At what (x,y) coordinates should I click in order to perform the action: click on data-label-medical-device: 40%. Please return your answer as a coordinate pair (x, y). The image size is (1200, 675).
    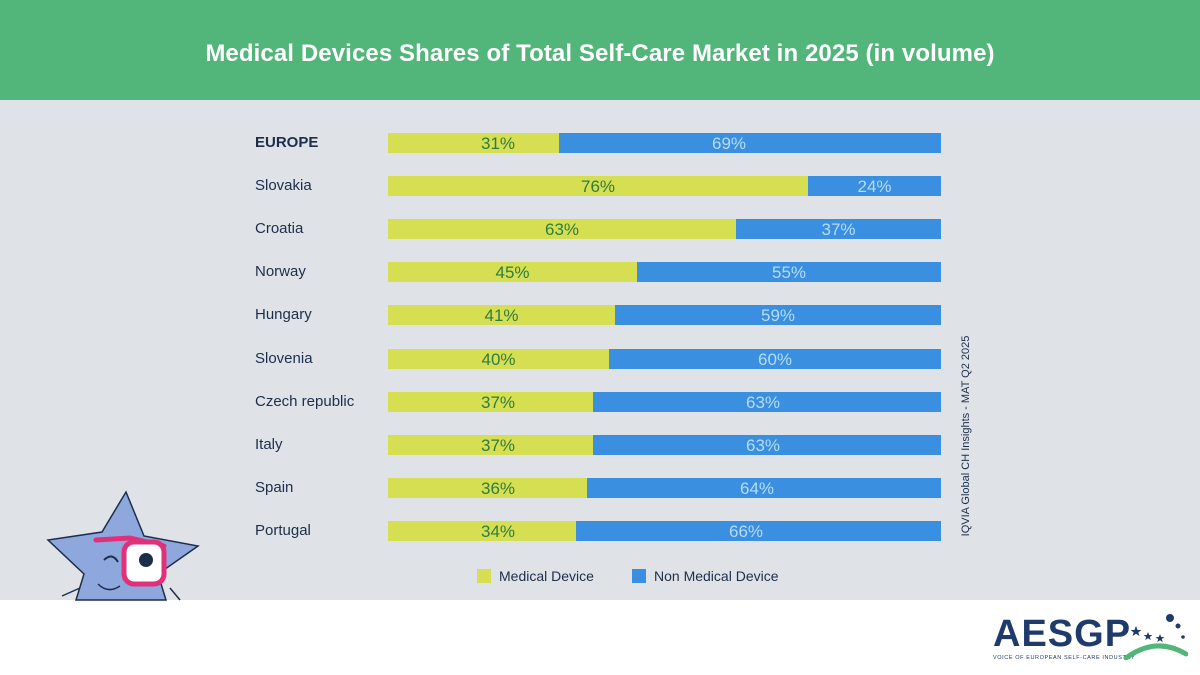
    Looking at the image, I should click on (498, 359).